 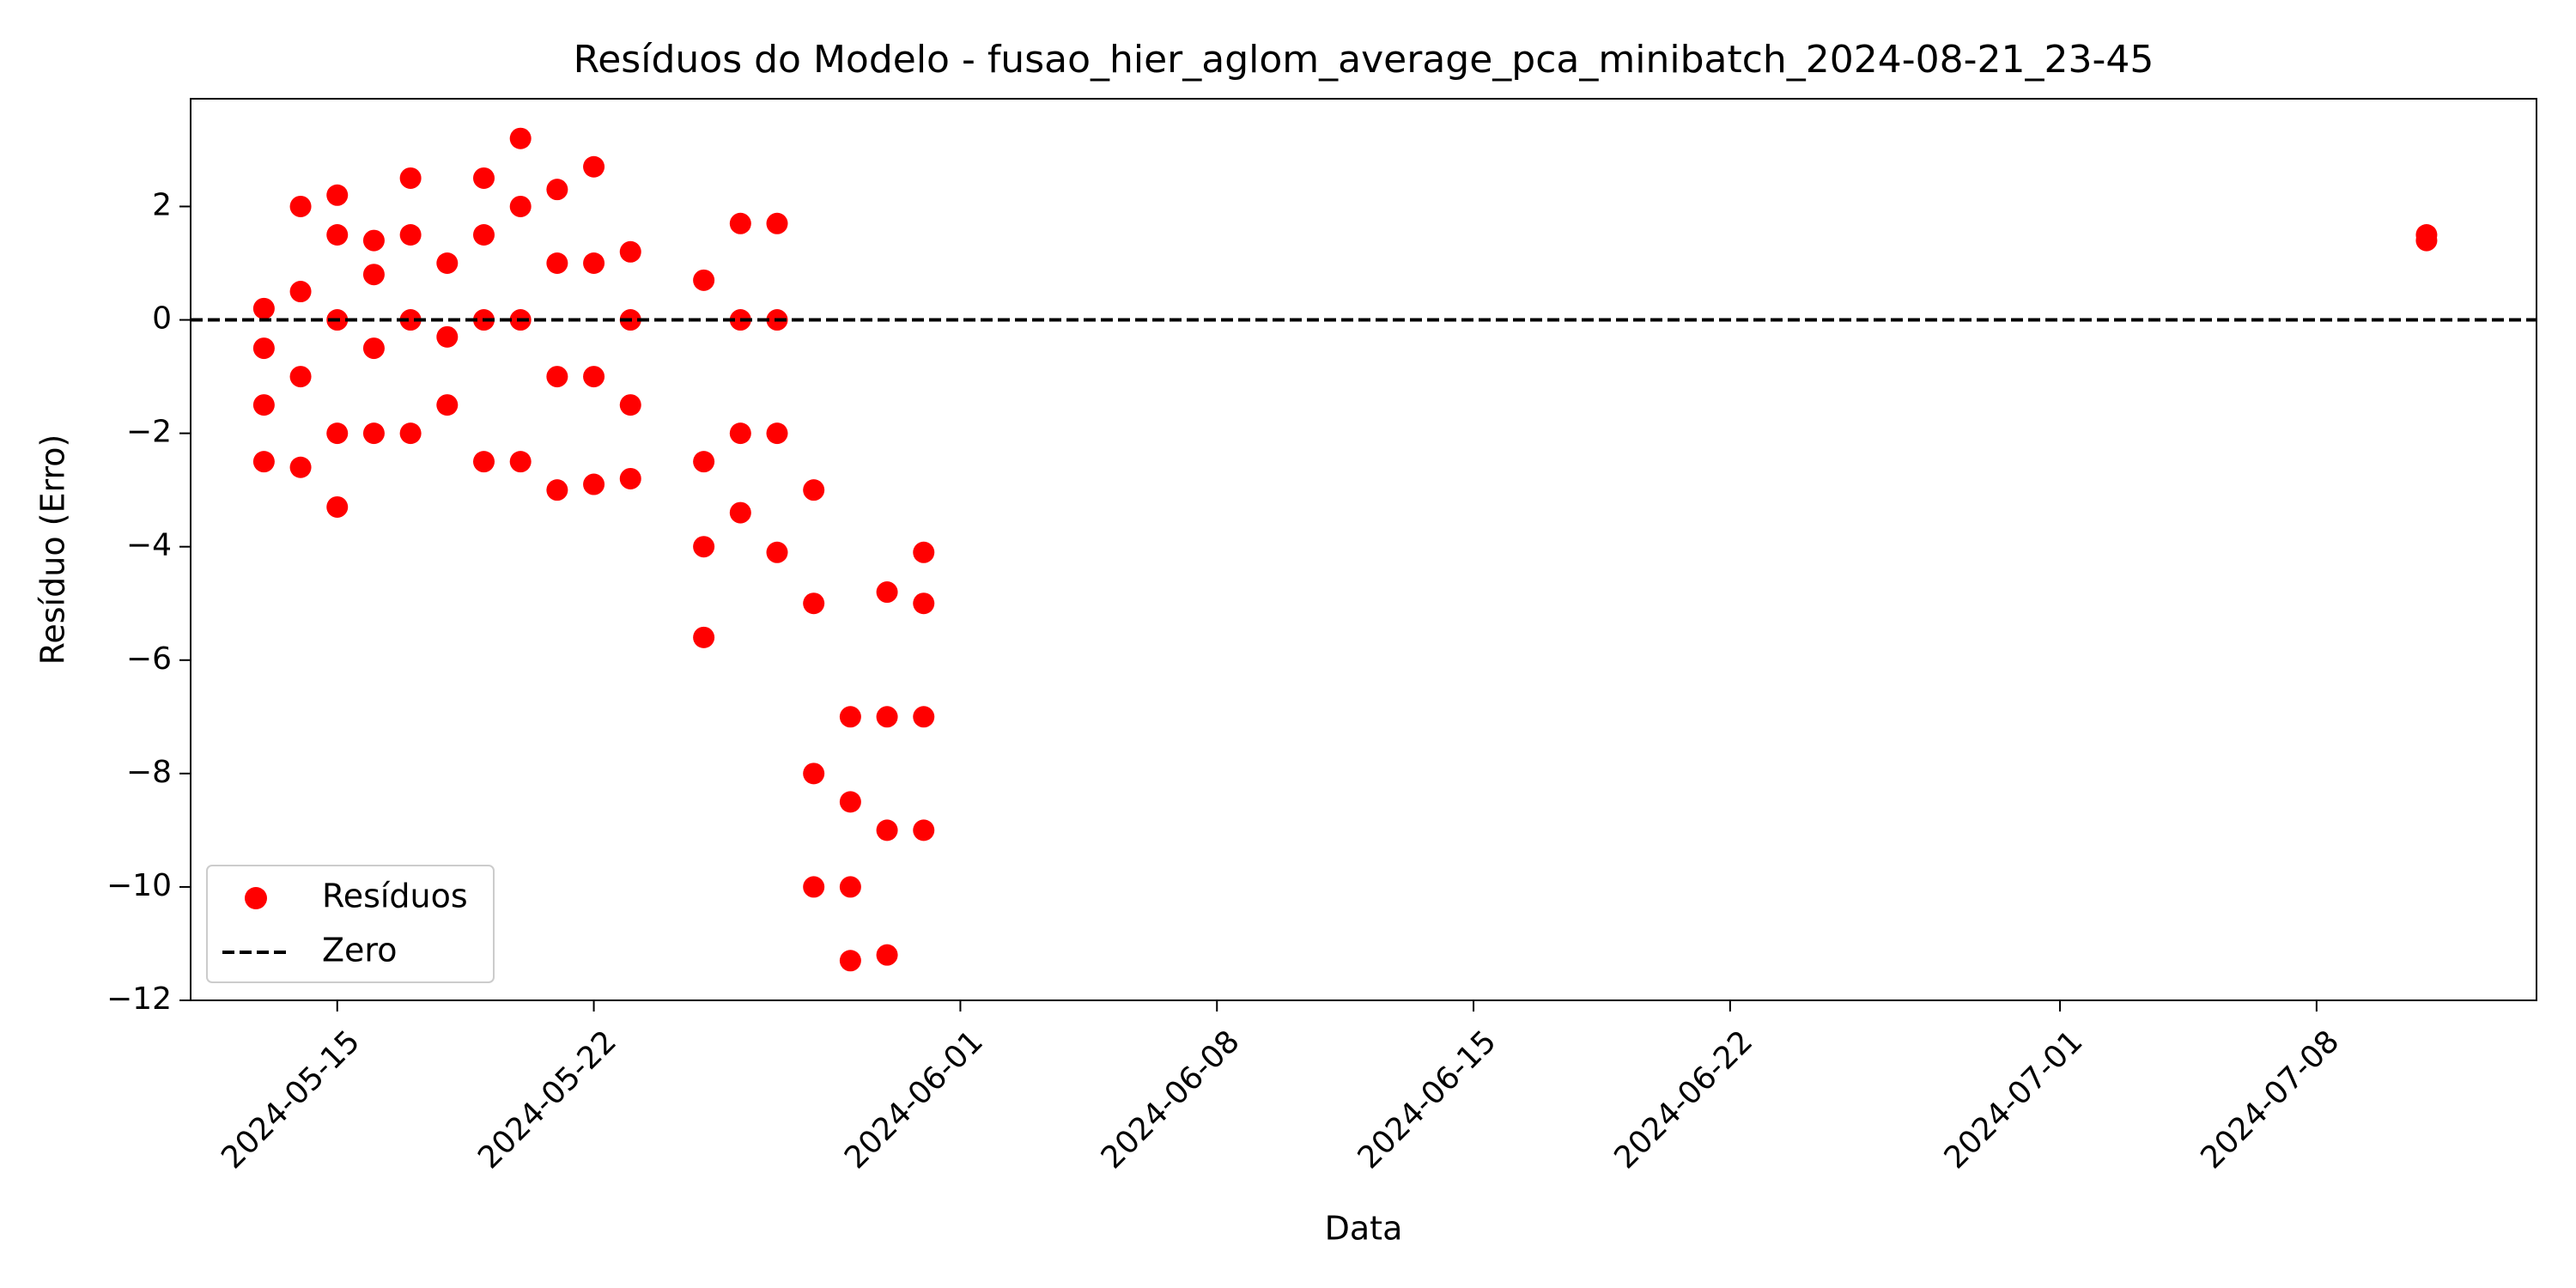 What do you see at coordinates (1428, 1100) in the screenshot?
I see `x-tick-label: 2024-06-15` at bounding box center [1428, 1100].